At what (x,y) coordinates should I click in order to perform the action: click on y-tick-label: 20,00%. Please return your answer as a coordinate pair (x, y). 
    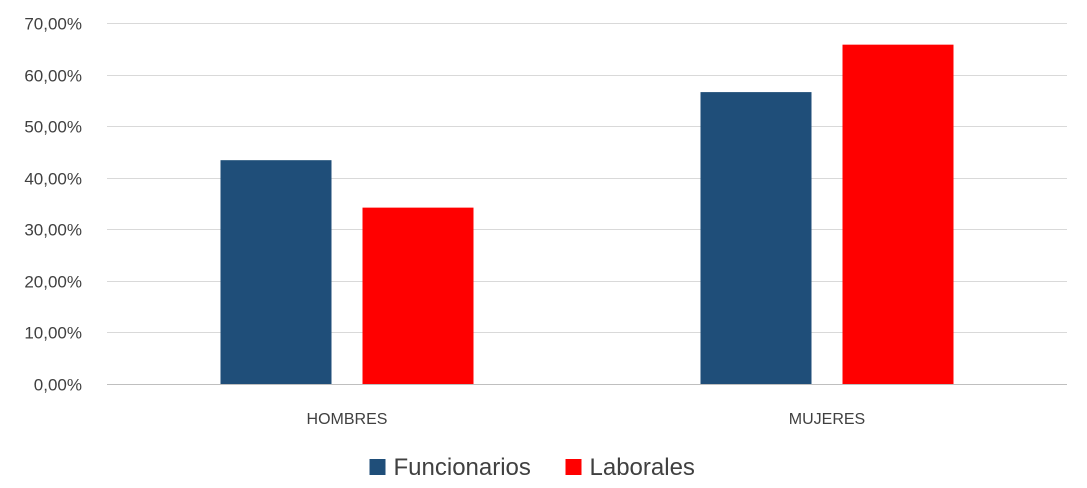
    Looking at the image, I should click on (53, 282).